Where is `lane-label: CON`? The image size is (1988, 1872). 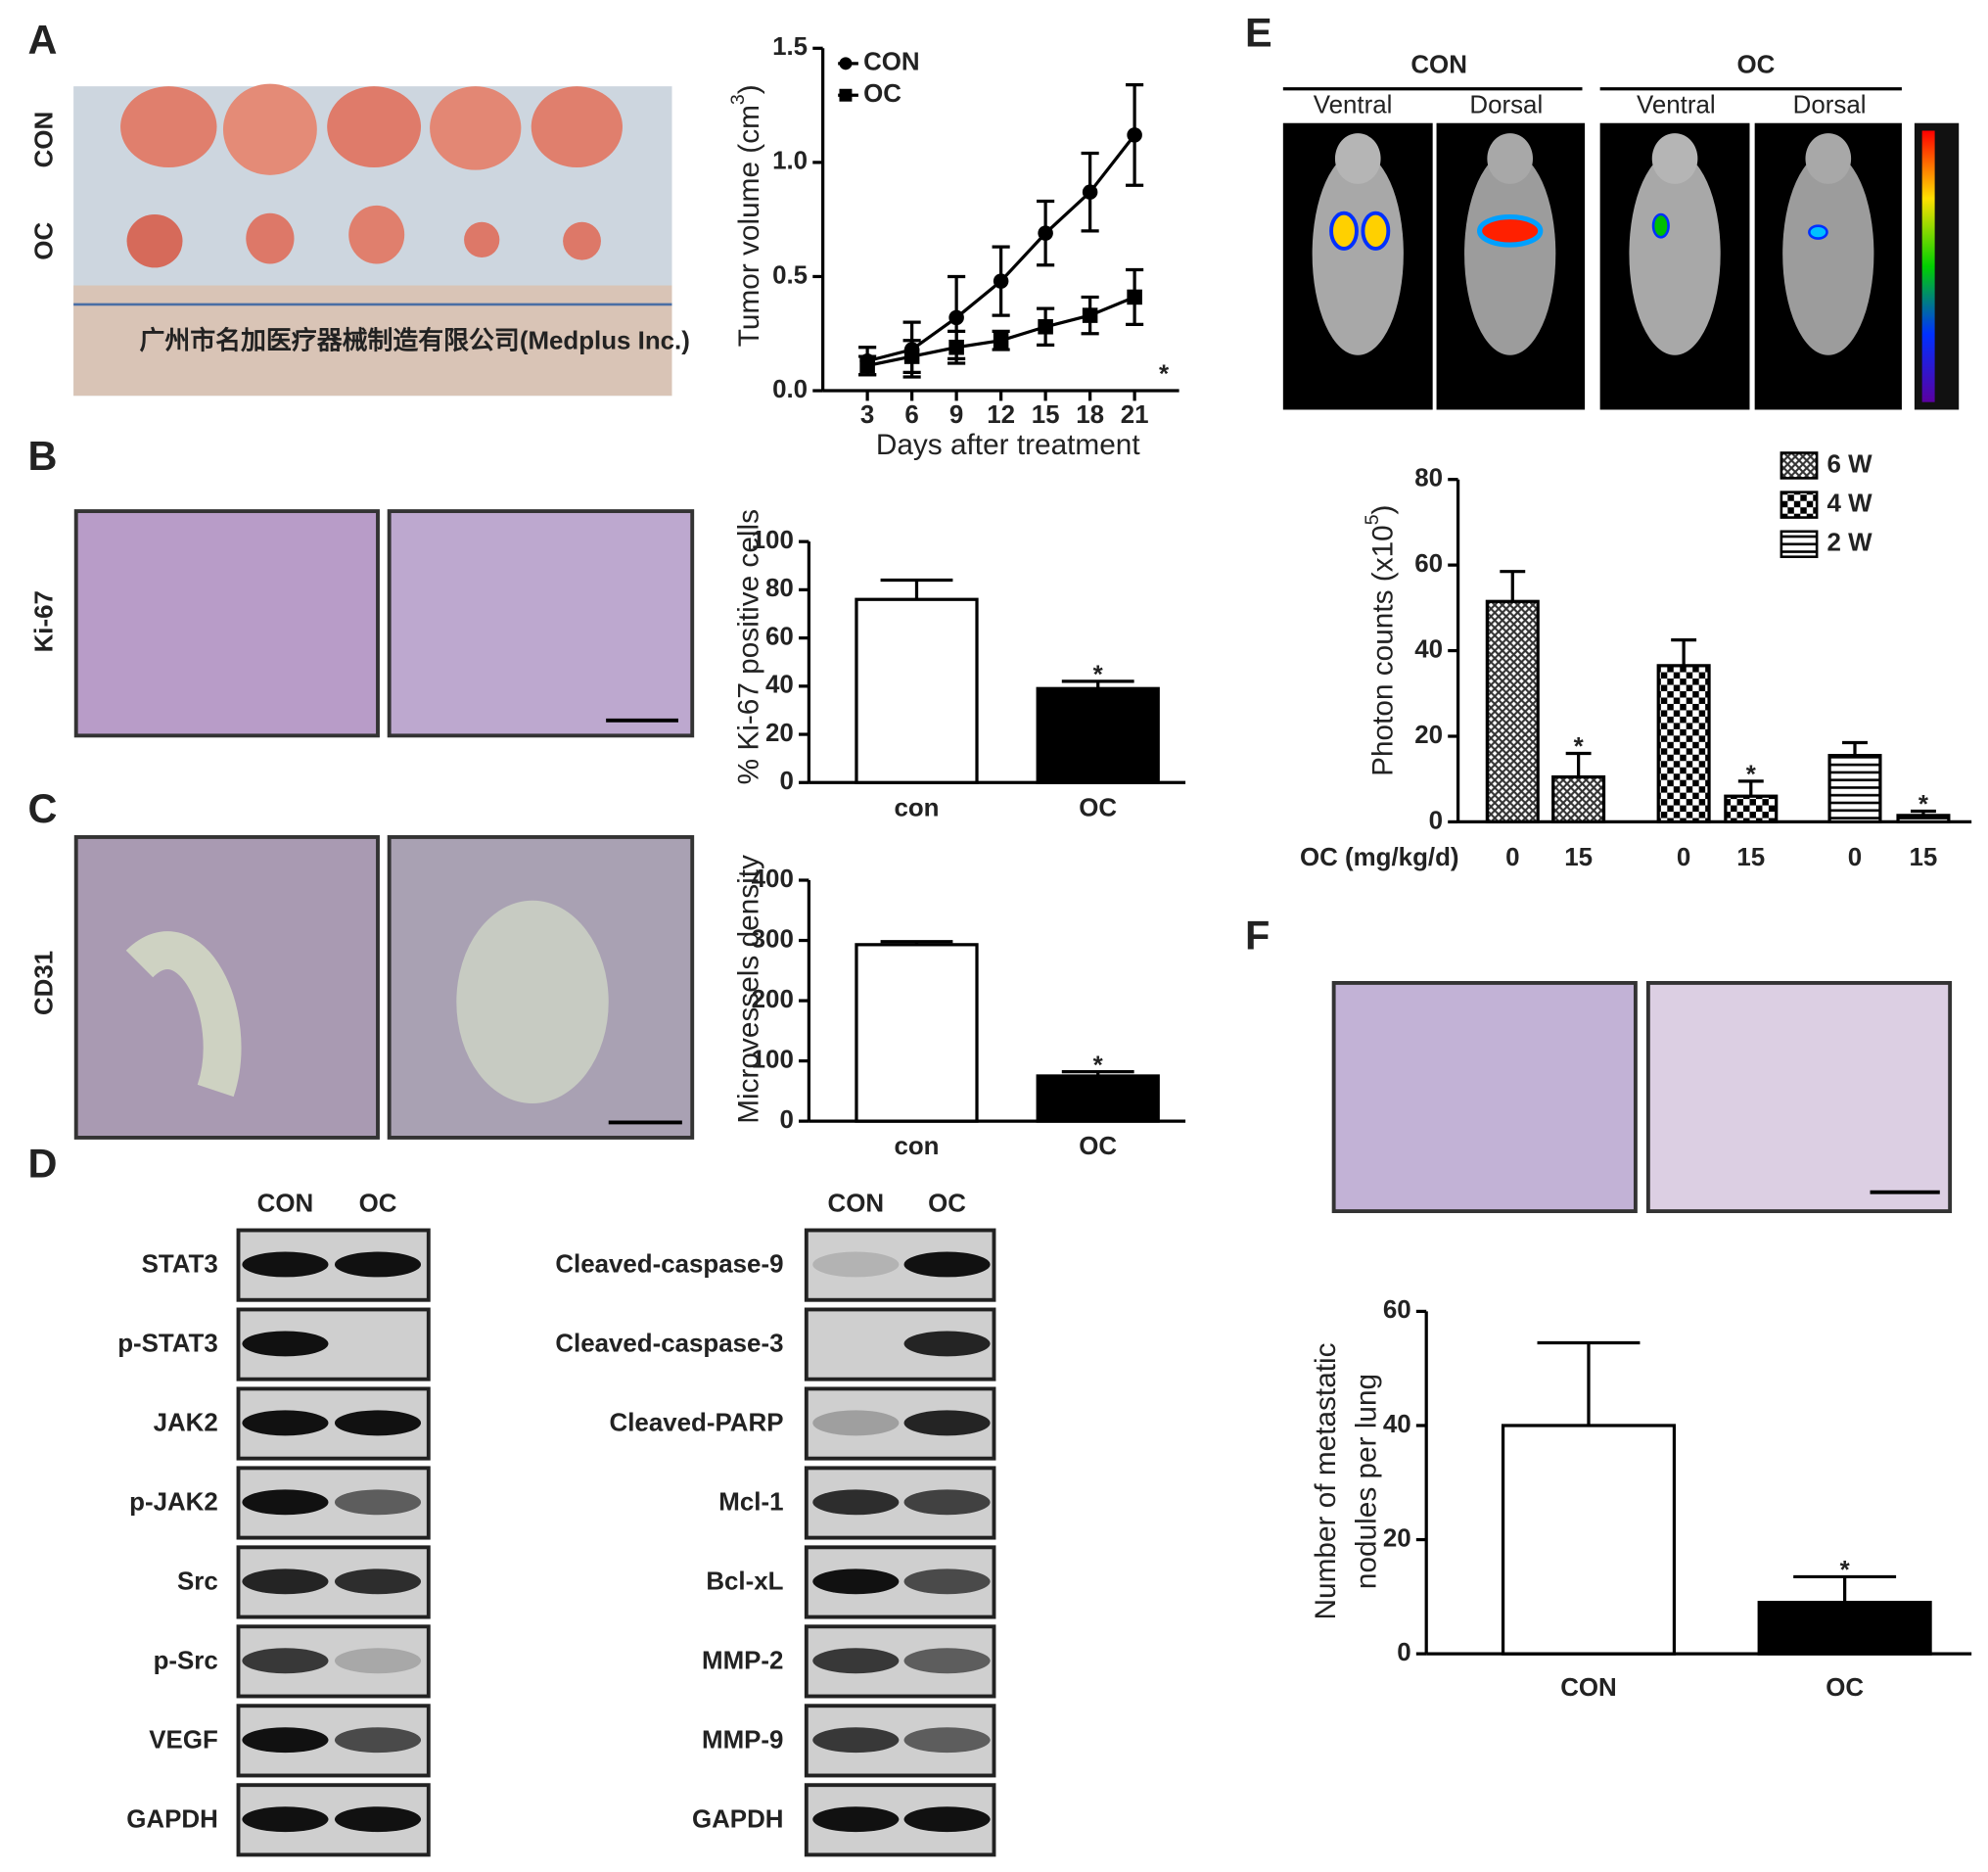
lane-label: CON is located at coordinates (856, 1203).